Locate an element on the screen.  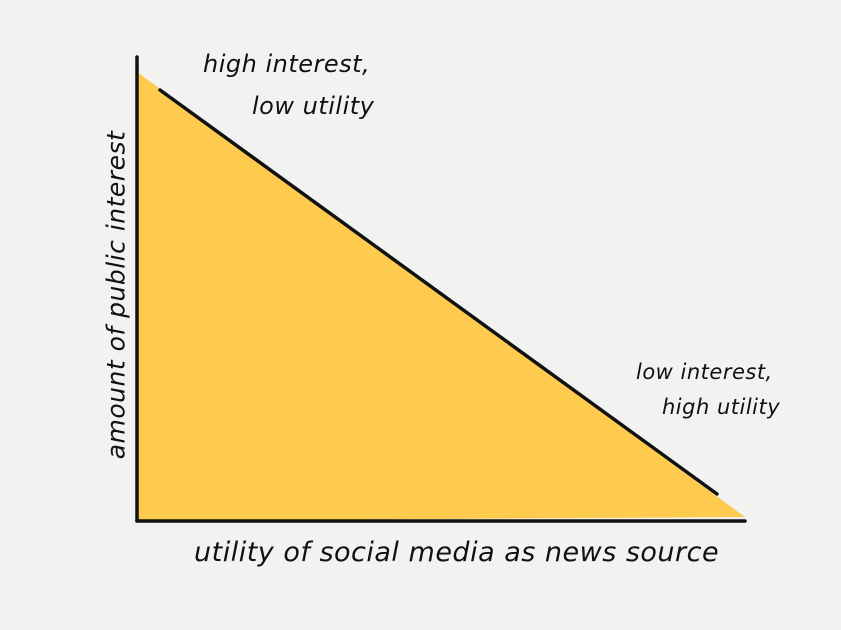
annotation-bottom-right-line2: high utility is located at coordinates (721, 407).